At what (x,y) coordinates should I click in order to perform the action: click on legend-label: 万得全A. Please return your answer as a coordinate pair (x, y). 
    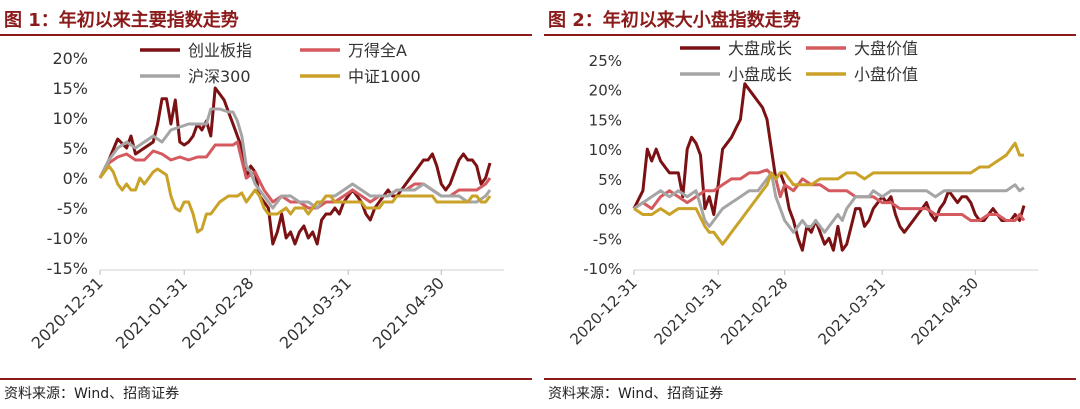
    Looking at the image, I should click on (377, 50).